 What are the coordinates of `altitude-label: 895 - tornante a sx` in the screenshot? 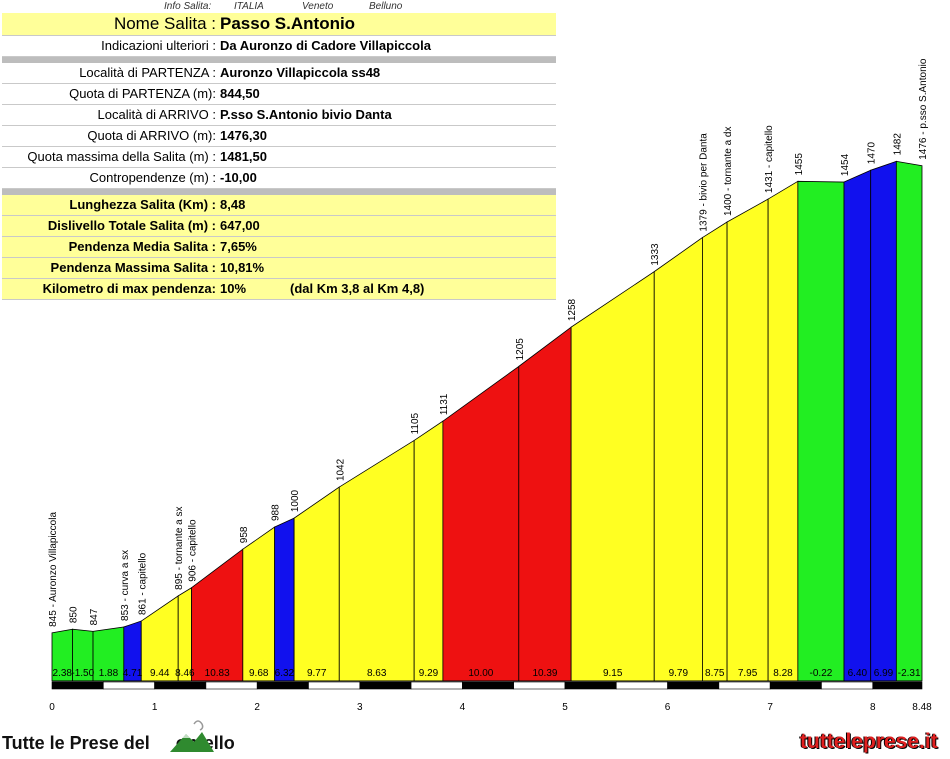 It's located at (179, 547).